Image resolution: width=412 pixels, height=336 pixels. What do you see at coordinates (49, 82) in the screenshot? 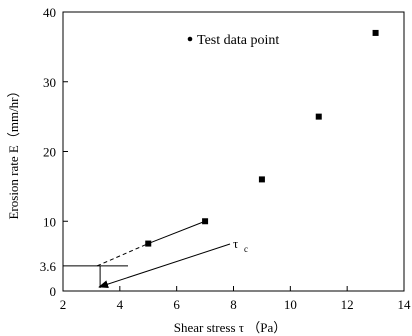
I see `y-tick-label: 30` at bounding box center [49, 82].